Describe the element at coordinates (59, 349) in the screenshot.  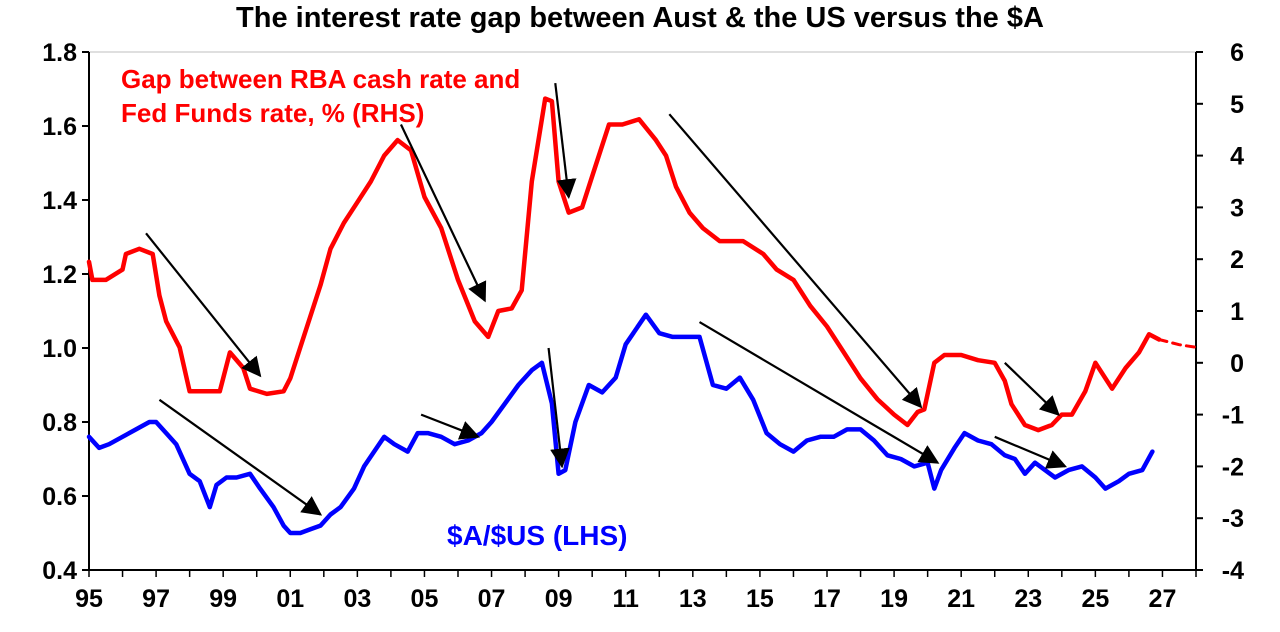
I see `y-left-tick-label: 1.0` at that location.